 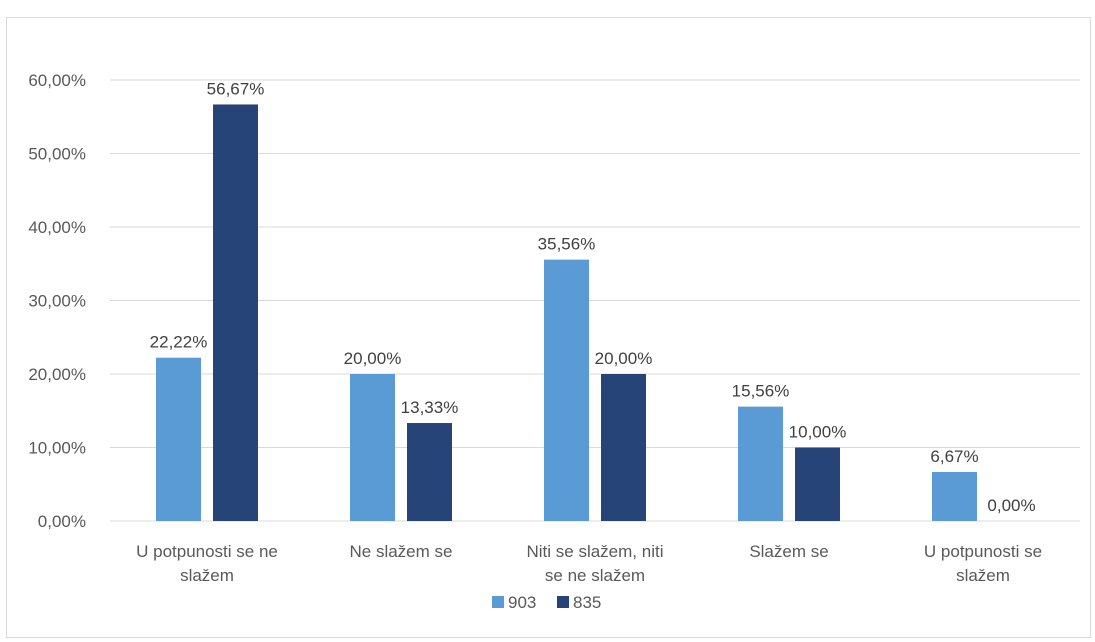 I want to click on data-label: 0,00%, so click(x=1011, y=505).